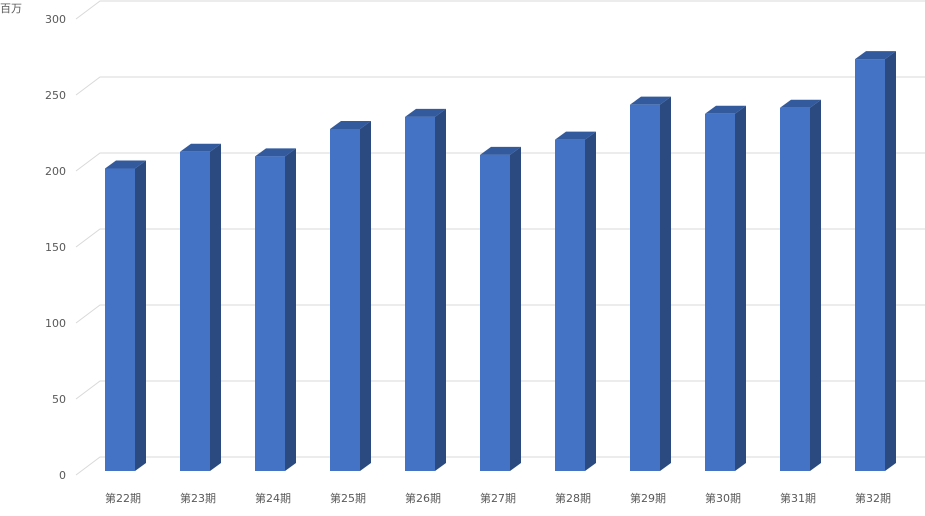 The height and width of the screenshot is (516, 925). What do you see at coordinates (11, 8) in the screenshot?
I see `unit-label: 百万` at bounding box center [11, 8].